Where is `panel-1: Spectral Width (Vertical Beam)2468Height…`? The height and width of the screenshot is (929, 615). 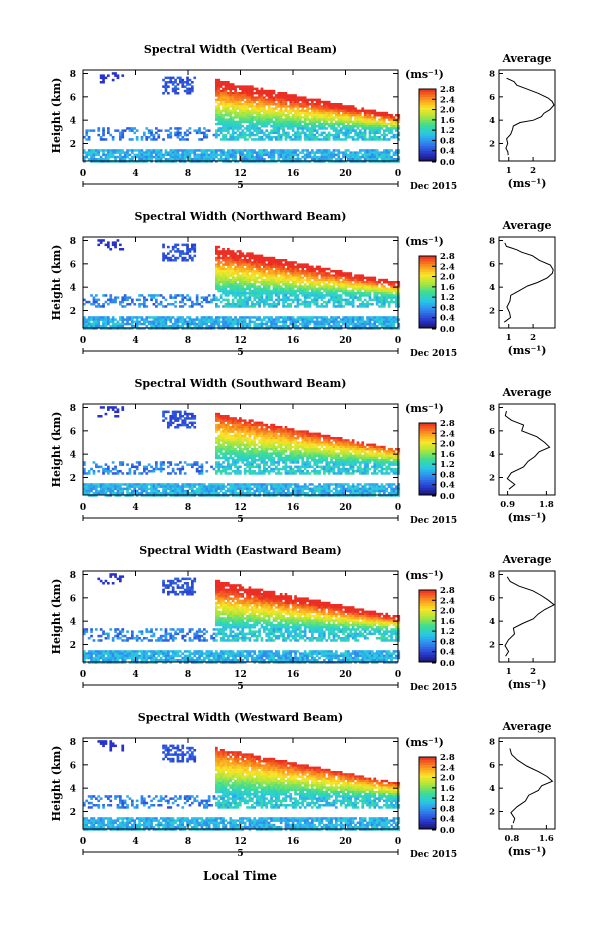
panel-1: Spectral Width (Vertical Beam)2468Height… is located at coordinates (303, 117).